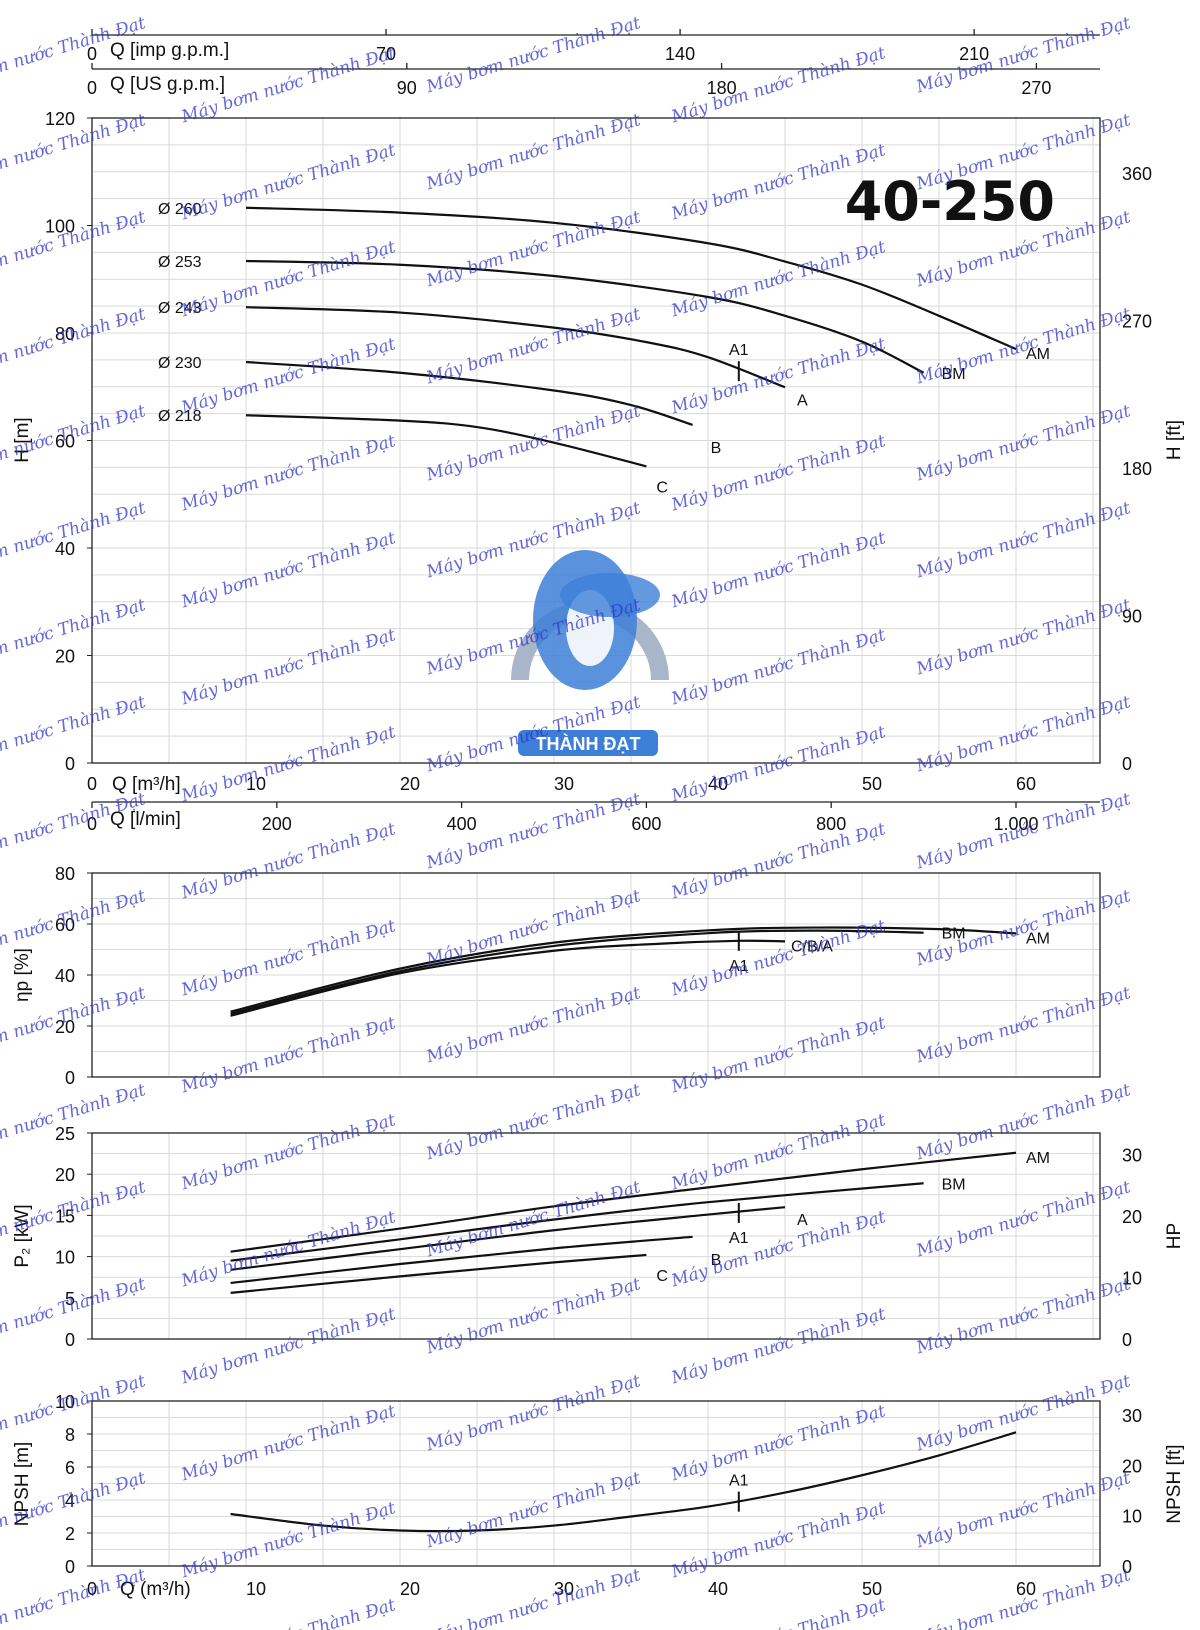 The image size is (1200, 1630). Describe the element at coordinates (180, 308) in the screenshot. I see `impeller-diameter-label: Ø 243` at that location.